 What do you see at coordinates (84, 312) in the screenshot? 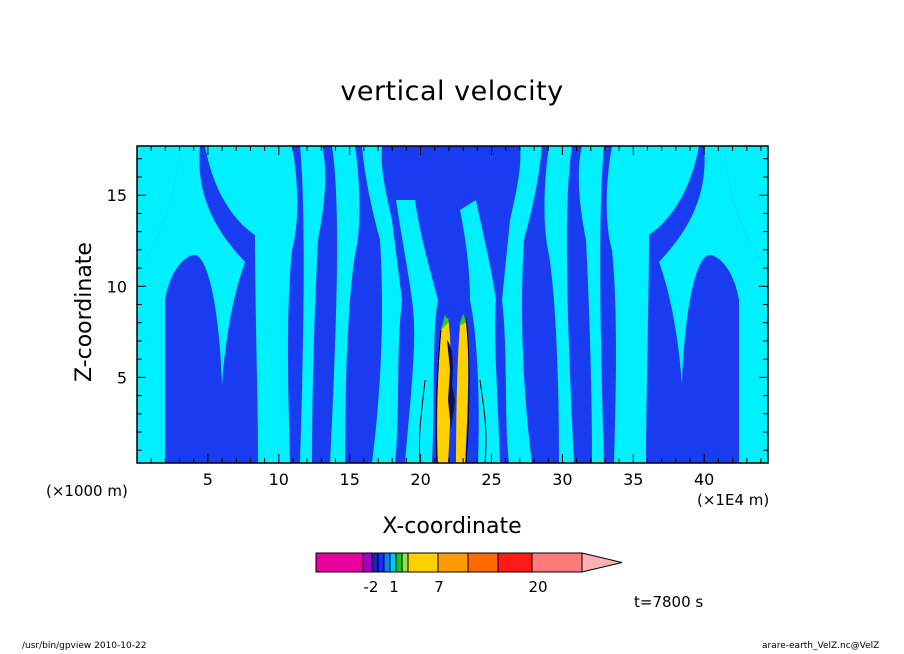
I see `y-axis-label: Z-coordinate` at bounding box center [84, 312].